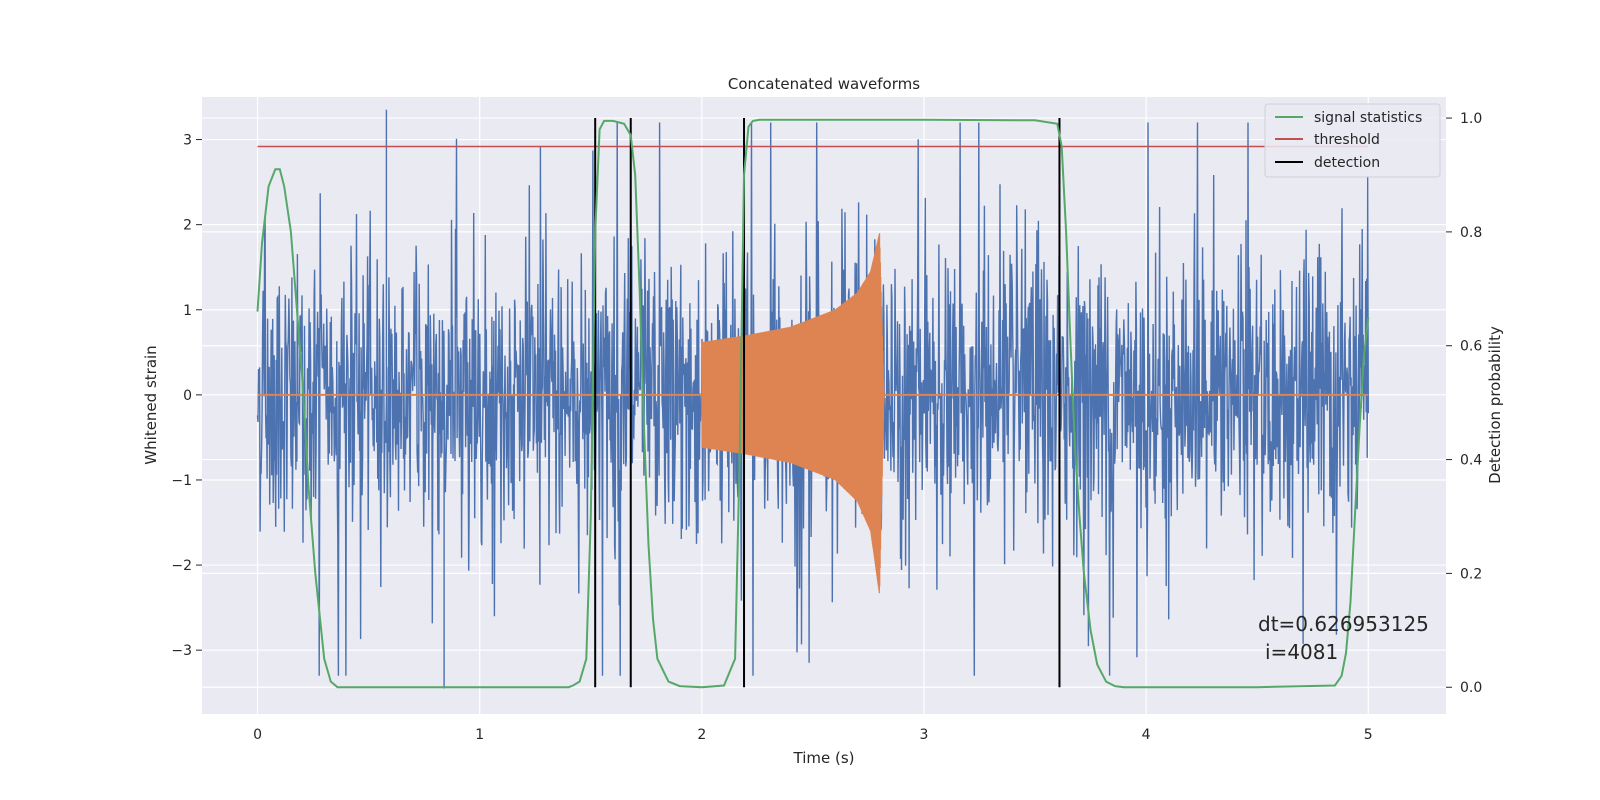 The image size is (1600, 800). What do you see at coordinates (1347, 140) in the screenshot?
I see `legend-label-threshold: threshold` at bounding box center [1347, 140].